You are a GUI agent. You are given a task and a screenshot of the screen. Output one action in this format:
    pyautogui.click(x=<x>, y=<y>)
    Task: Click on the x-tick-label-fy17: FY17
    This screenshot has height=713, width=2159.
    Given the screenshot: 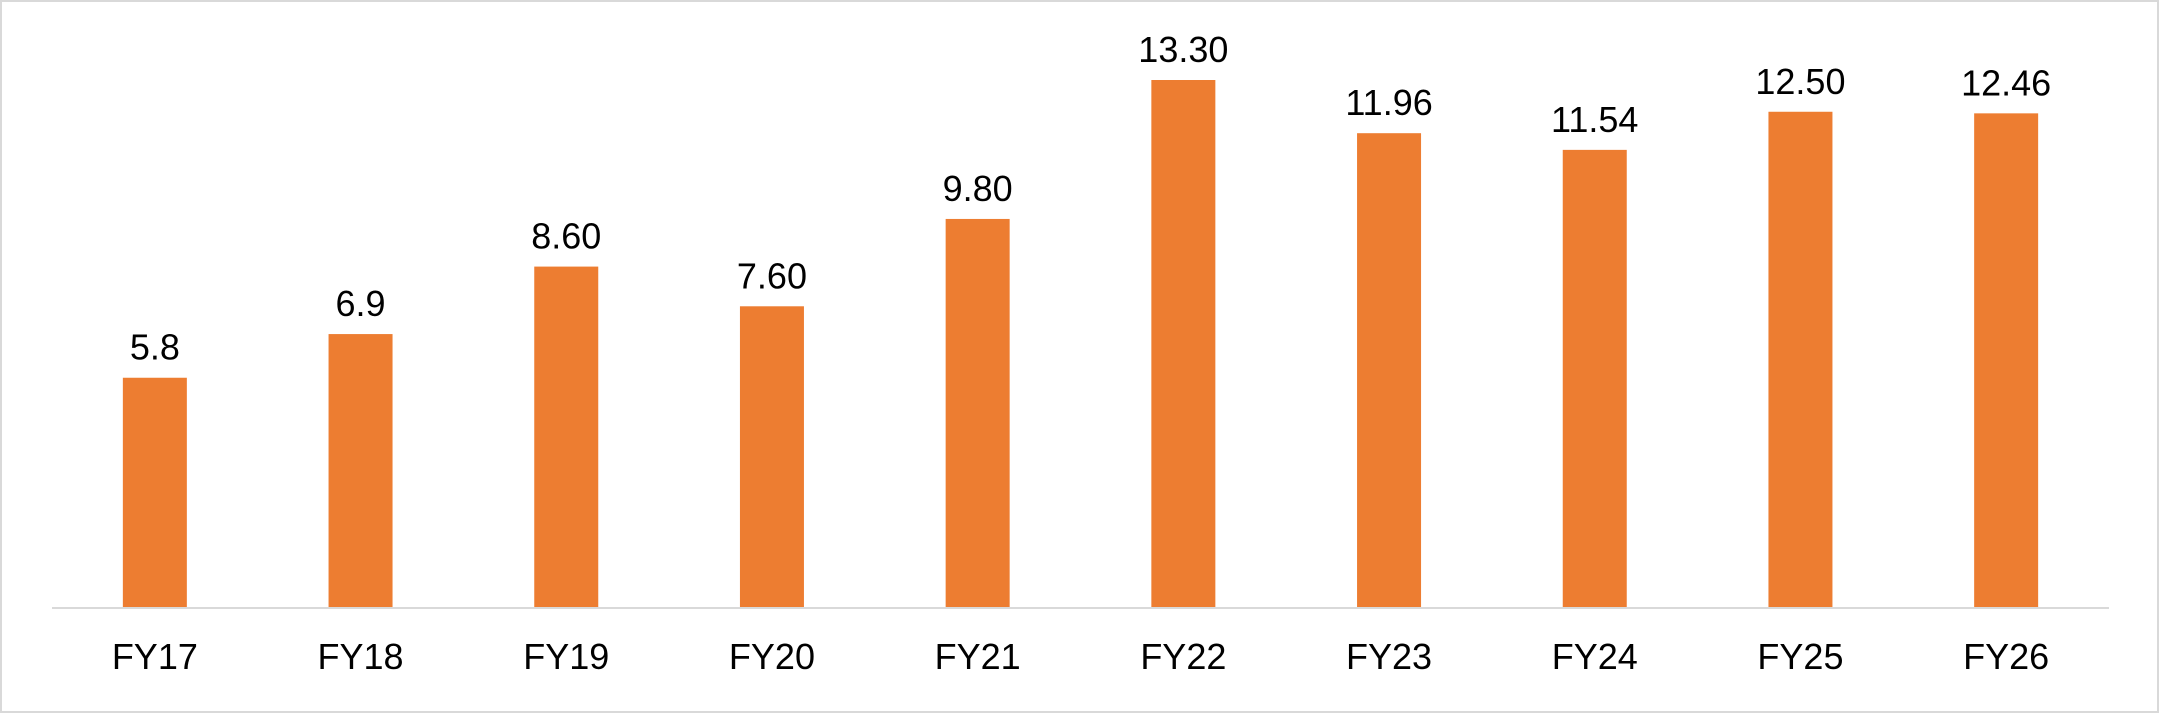 What is the action you would take?
    pyautogui.click(x=155, y=656)
    